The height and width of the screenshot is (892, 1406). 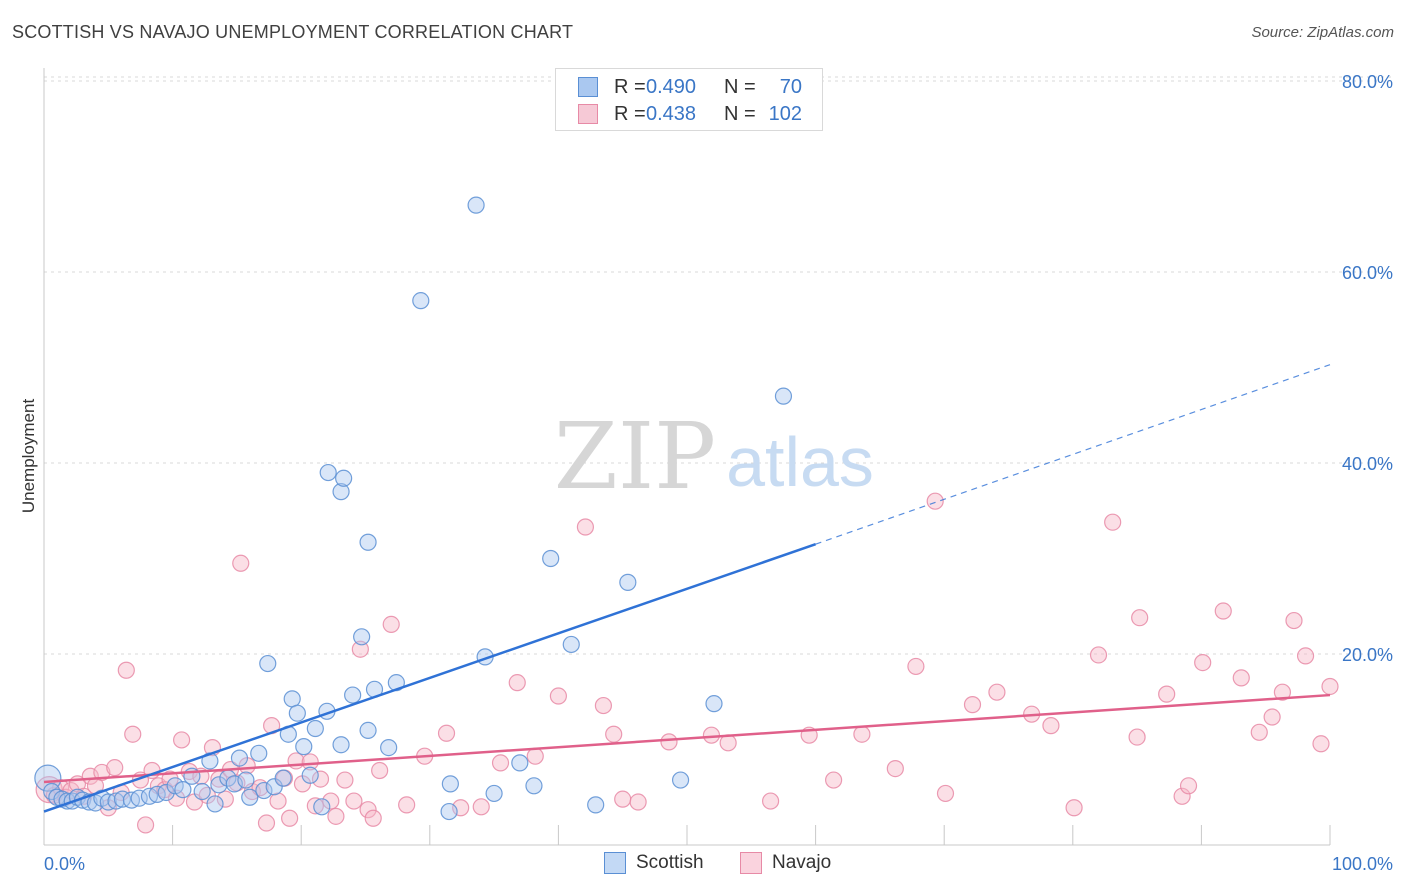 I want to click on y-tick-label: 40.0%, so click(x=1367, y=464).